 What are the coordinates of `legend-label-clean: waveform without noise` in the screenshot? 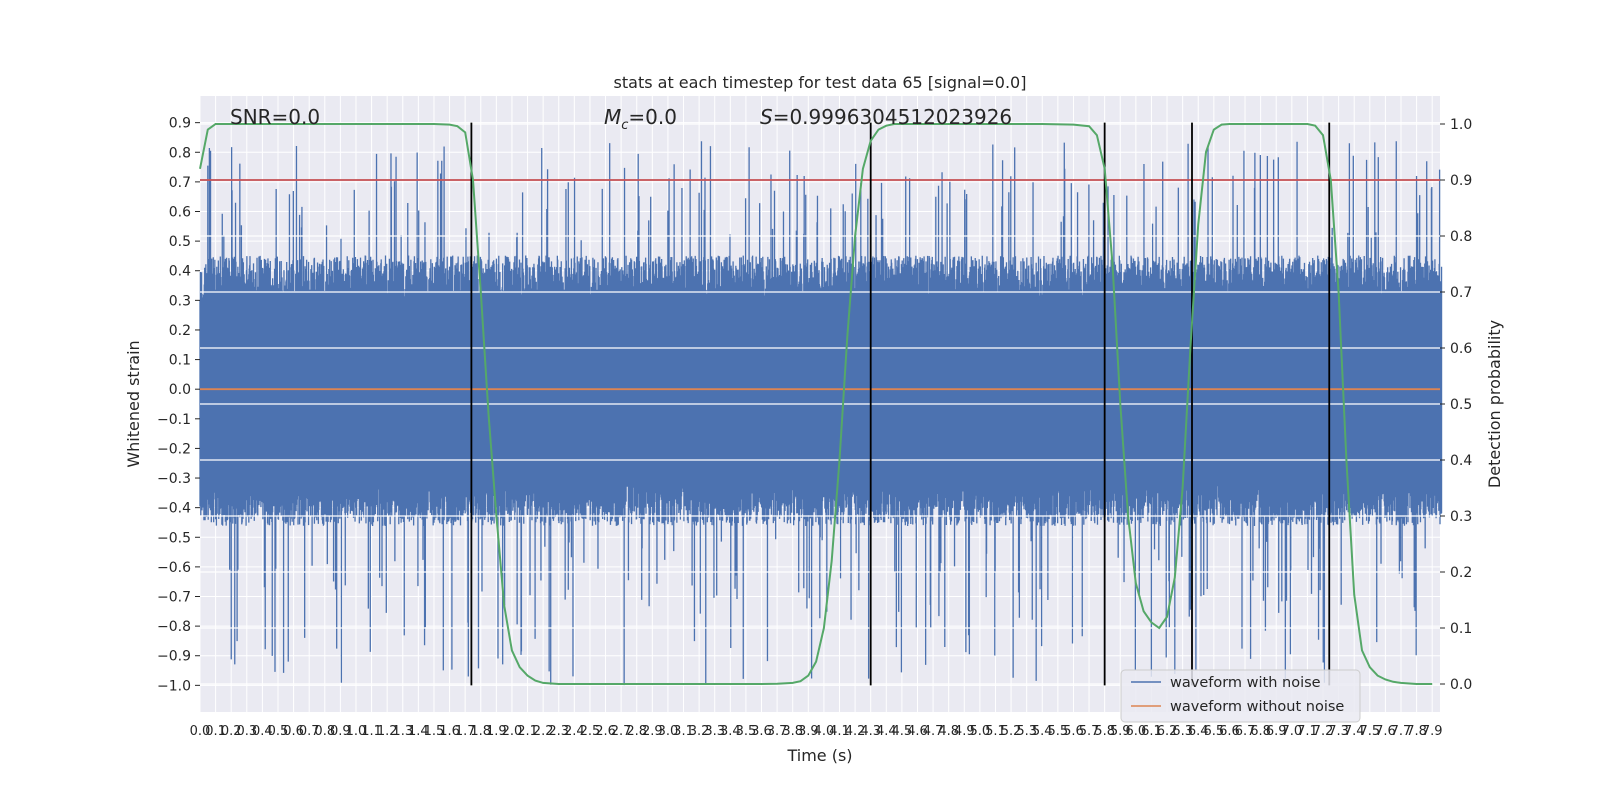 It's located at (1257, 707).